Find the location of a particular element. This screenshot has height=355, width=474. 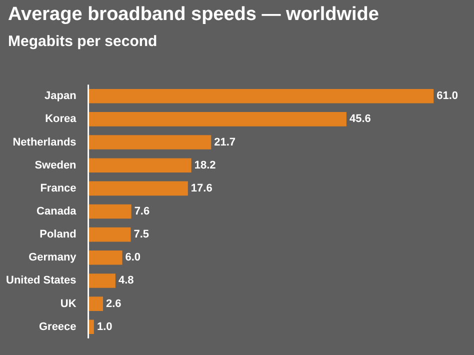

y-tick-label: United States is located at coordinates (41, 280).